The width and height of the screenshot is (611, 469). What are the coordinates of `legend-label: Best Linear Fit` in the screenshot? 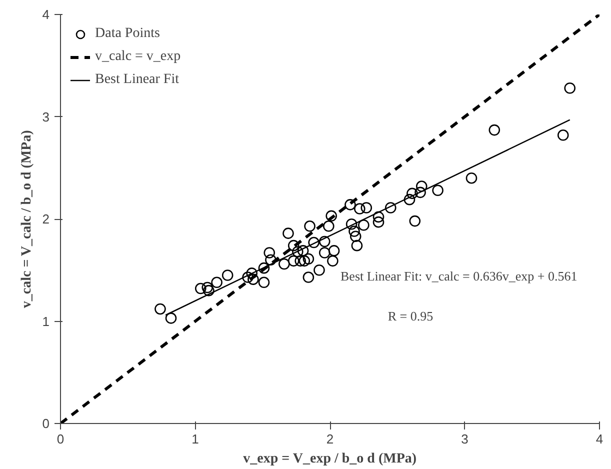 It's located at (137, 80).